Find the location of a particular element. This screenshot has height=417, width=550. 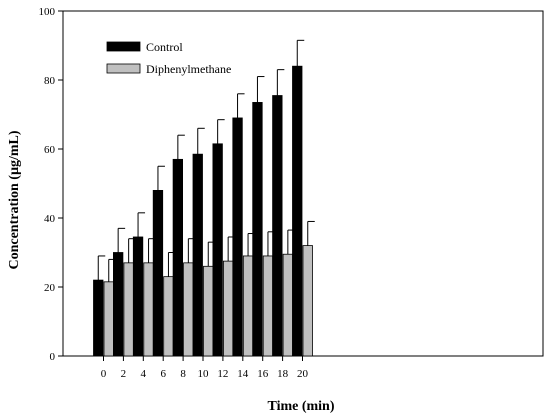

x-tick-label: 10 is located at coordinates (204, 374).